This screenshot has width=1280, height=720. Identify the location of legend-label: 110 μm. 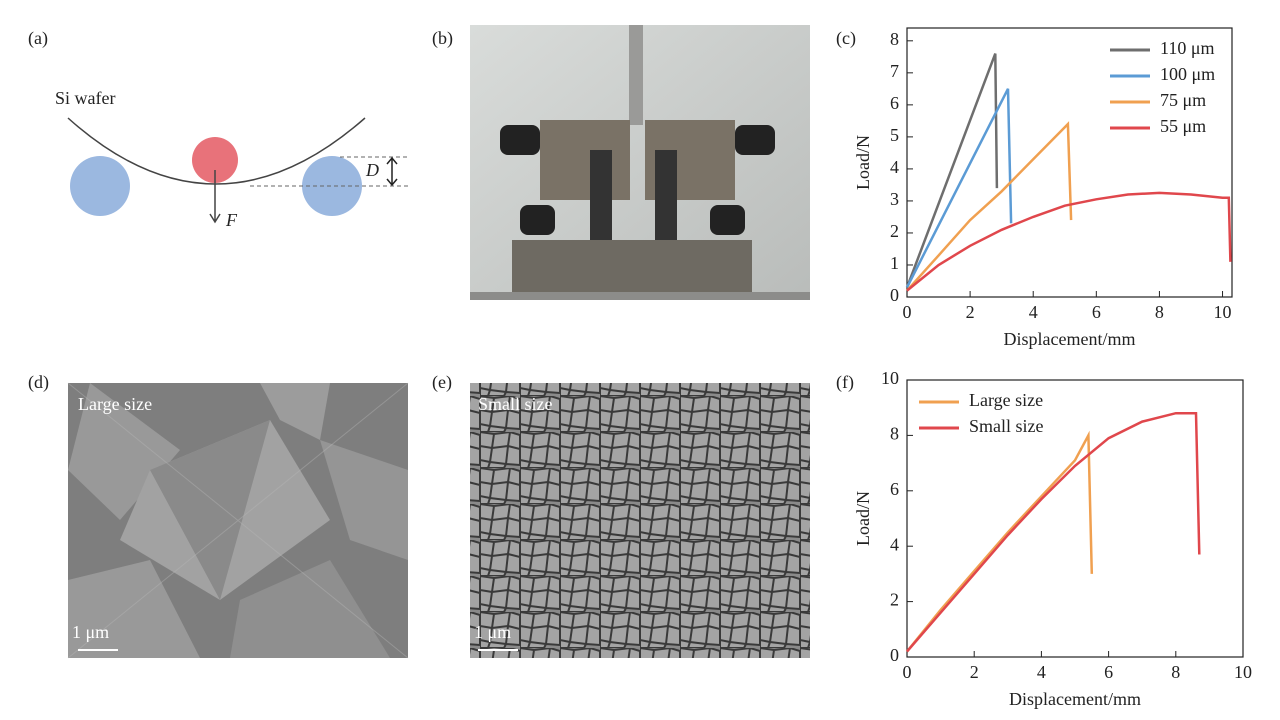
(1187, 48).